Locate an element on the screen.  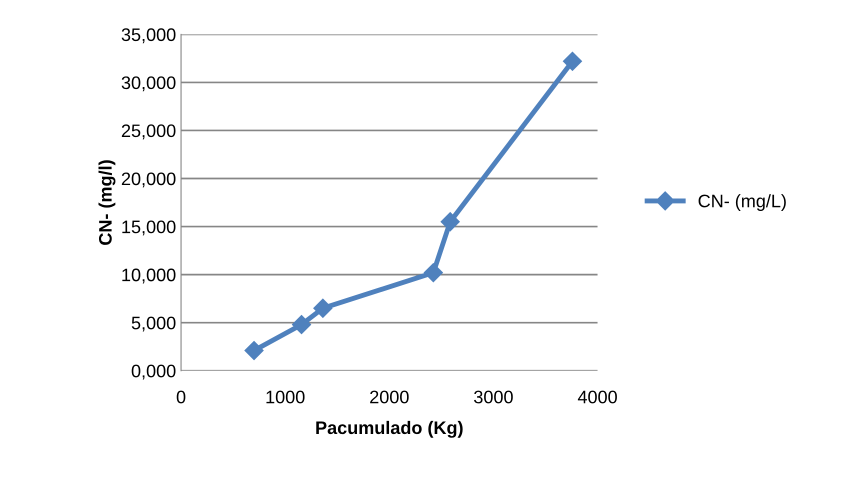
x-tick-label: 0 is located at coordinates (181, 397).